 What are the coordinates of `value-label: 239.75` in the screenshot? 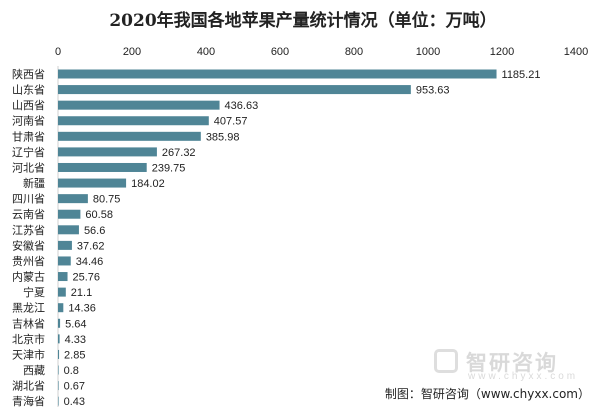 It's located at (169, 168).